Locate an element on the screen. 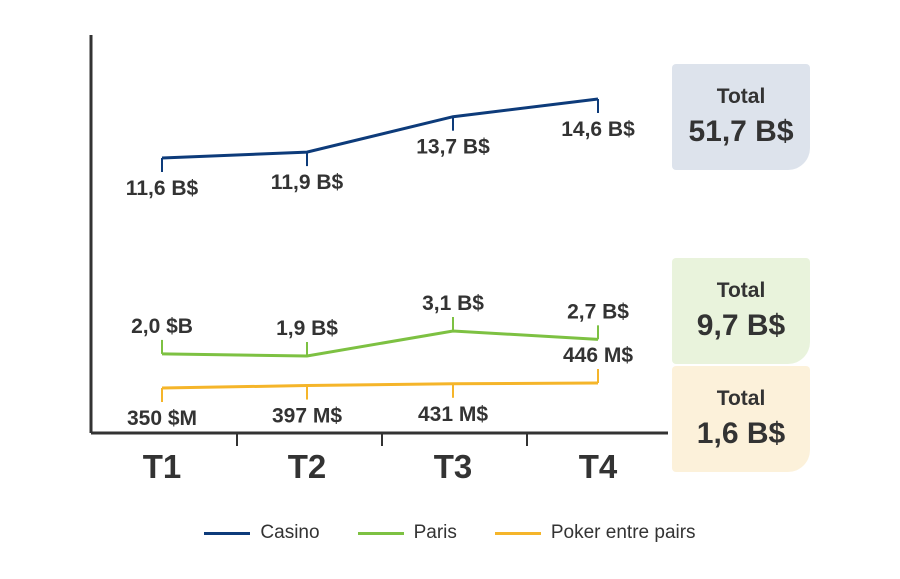 The height and width of the screenshot is (579, 900). data-label: 14,6 B$ is located at coordinates (598, 129).